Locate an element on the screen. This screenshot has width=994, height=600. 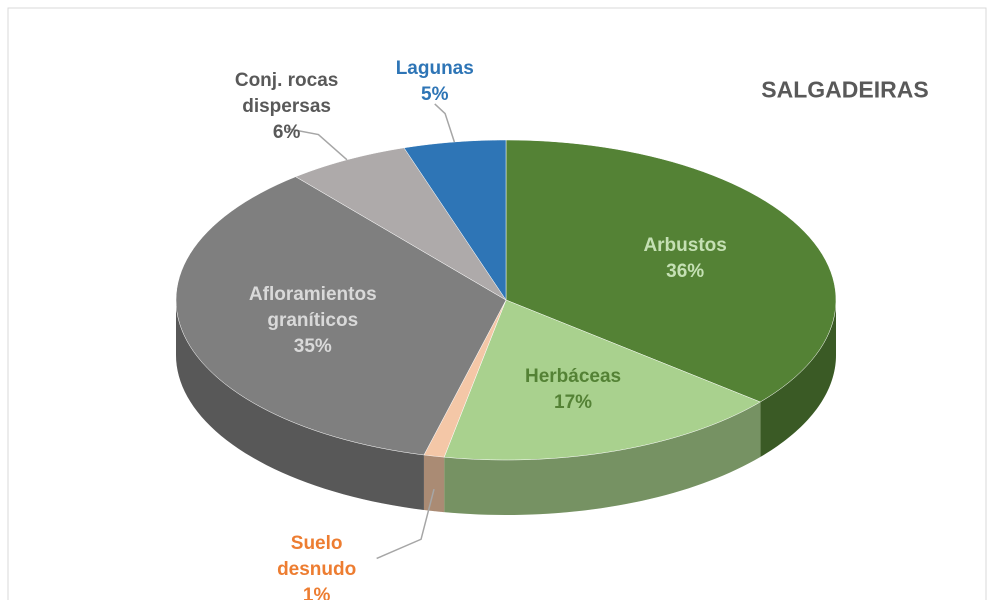
label-name: Lagunas is located at coordinates (434, 68).